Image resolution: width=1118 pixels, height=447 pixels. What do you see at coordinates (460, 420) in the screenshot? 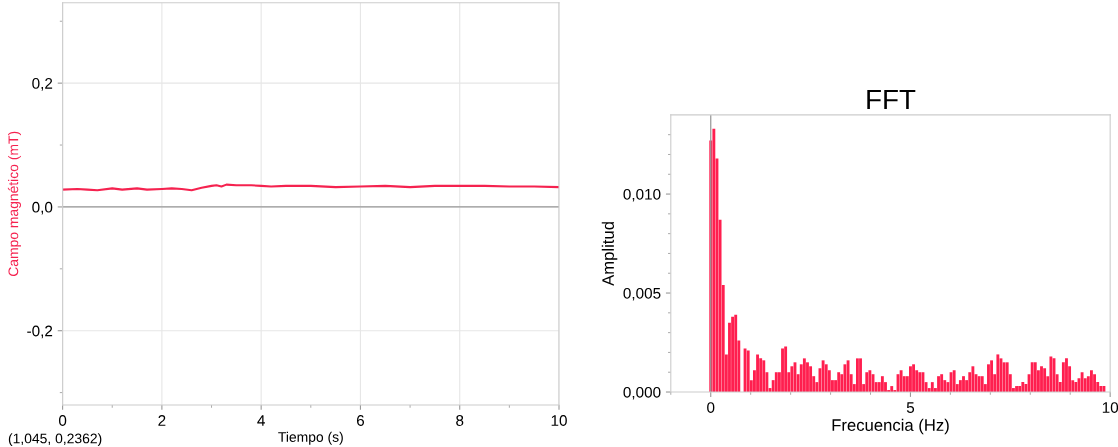
I see `x-tick-label: 8` at bounding box center [460, 420].